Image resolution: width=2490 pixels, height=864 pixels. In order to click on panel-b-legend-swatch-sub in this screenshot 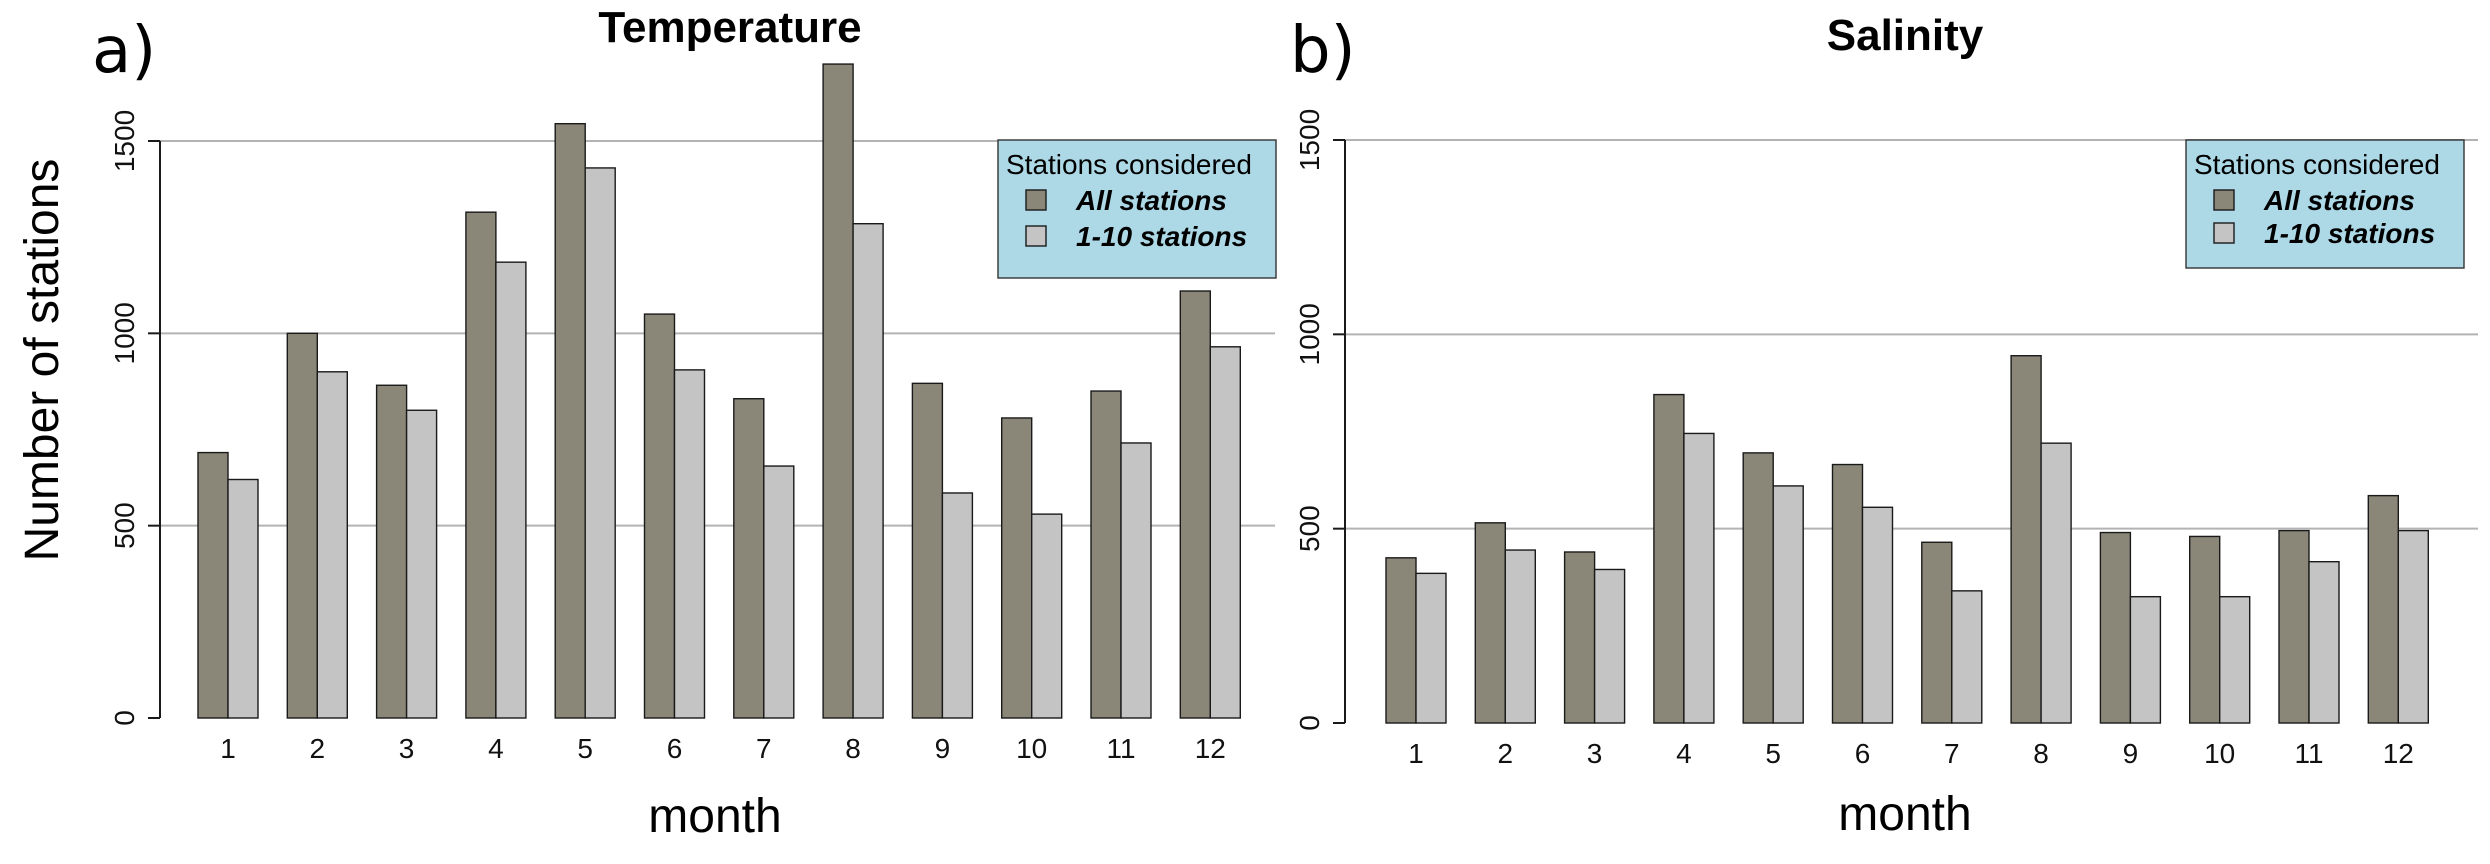, I will do `click(2224, 233)`.